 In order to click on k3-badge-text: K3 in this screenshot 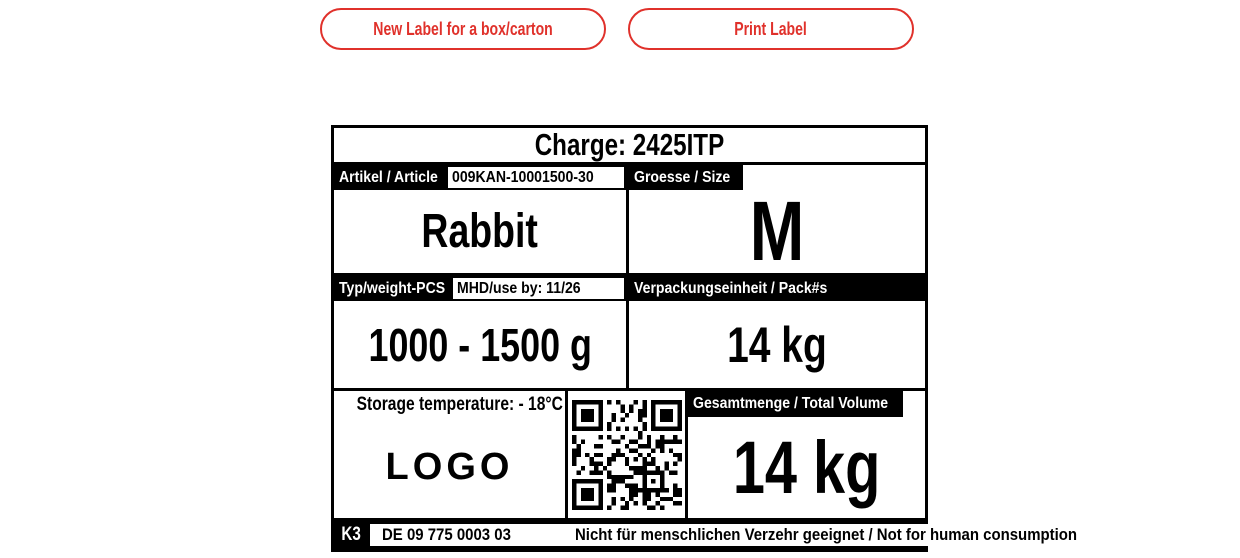, I will do `click(351, 534)`.